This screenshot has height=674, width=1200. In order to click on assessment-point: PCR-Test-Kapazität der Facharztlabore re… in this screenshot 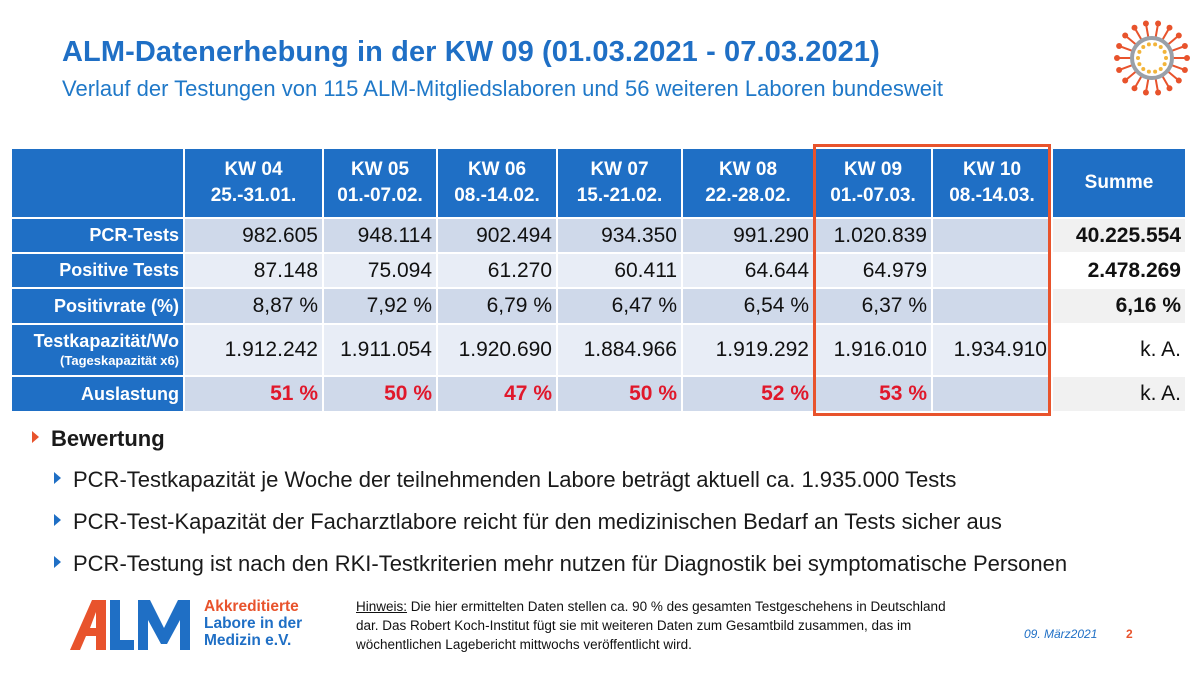, I will do `click(528, 522)`.